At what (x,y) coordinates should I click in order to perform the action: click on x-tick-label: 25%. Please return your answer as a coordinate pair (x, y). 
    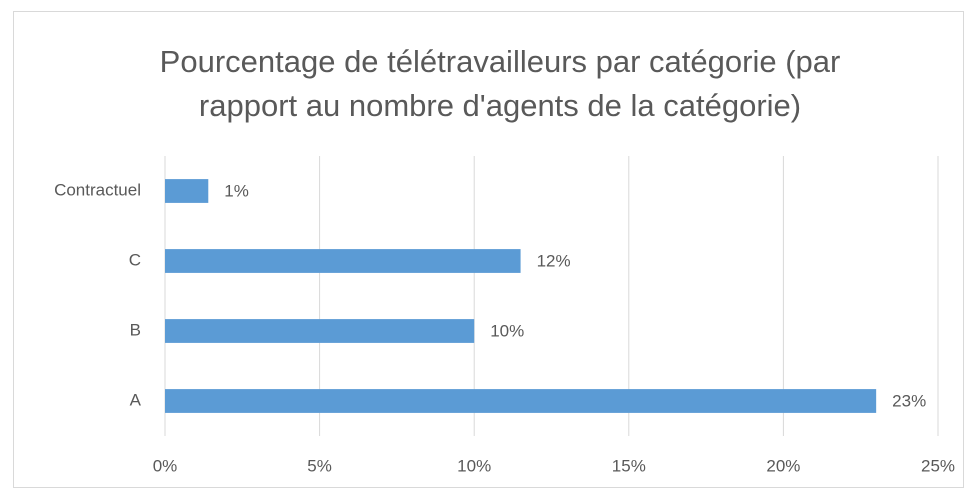
    Looking at the image, I should click on (938, 465).